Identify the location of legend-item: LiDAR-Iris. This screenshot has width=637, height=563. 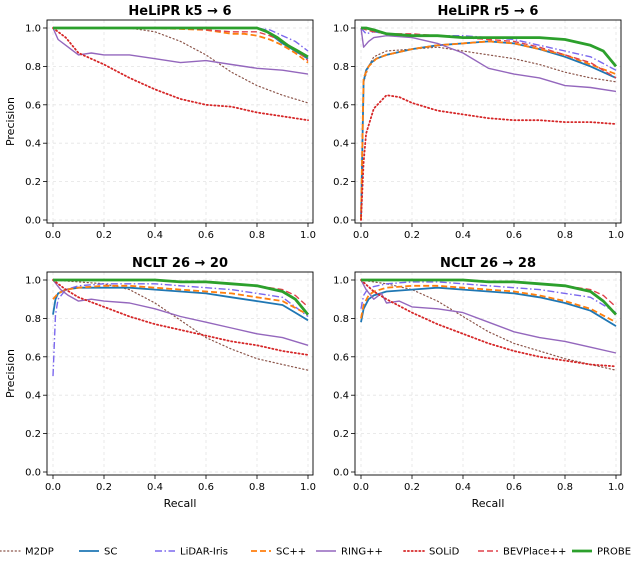
(191, 552).